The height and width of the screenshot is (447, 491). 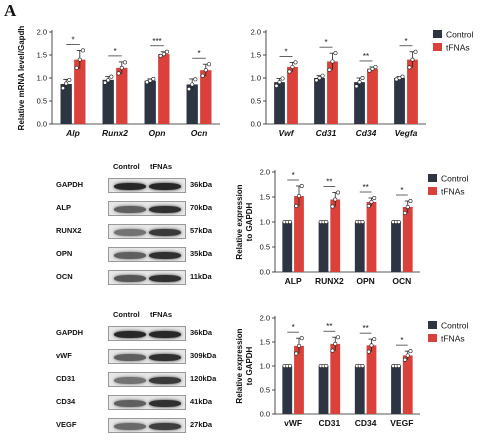 I want to click on blot-kda-label: 309kDa, so click(x=203, y=355).